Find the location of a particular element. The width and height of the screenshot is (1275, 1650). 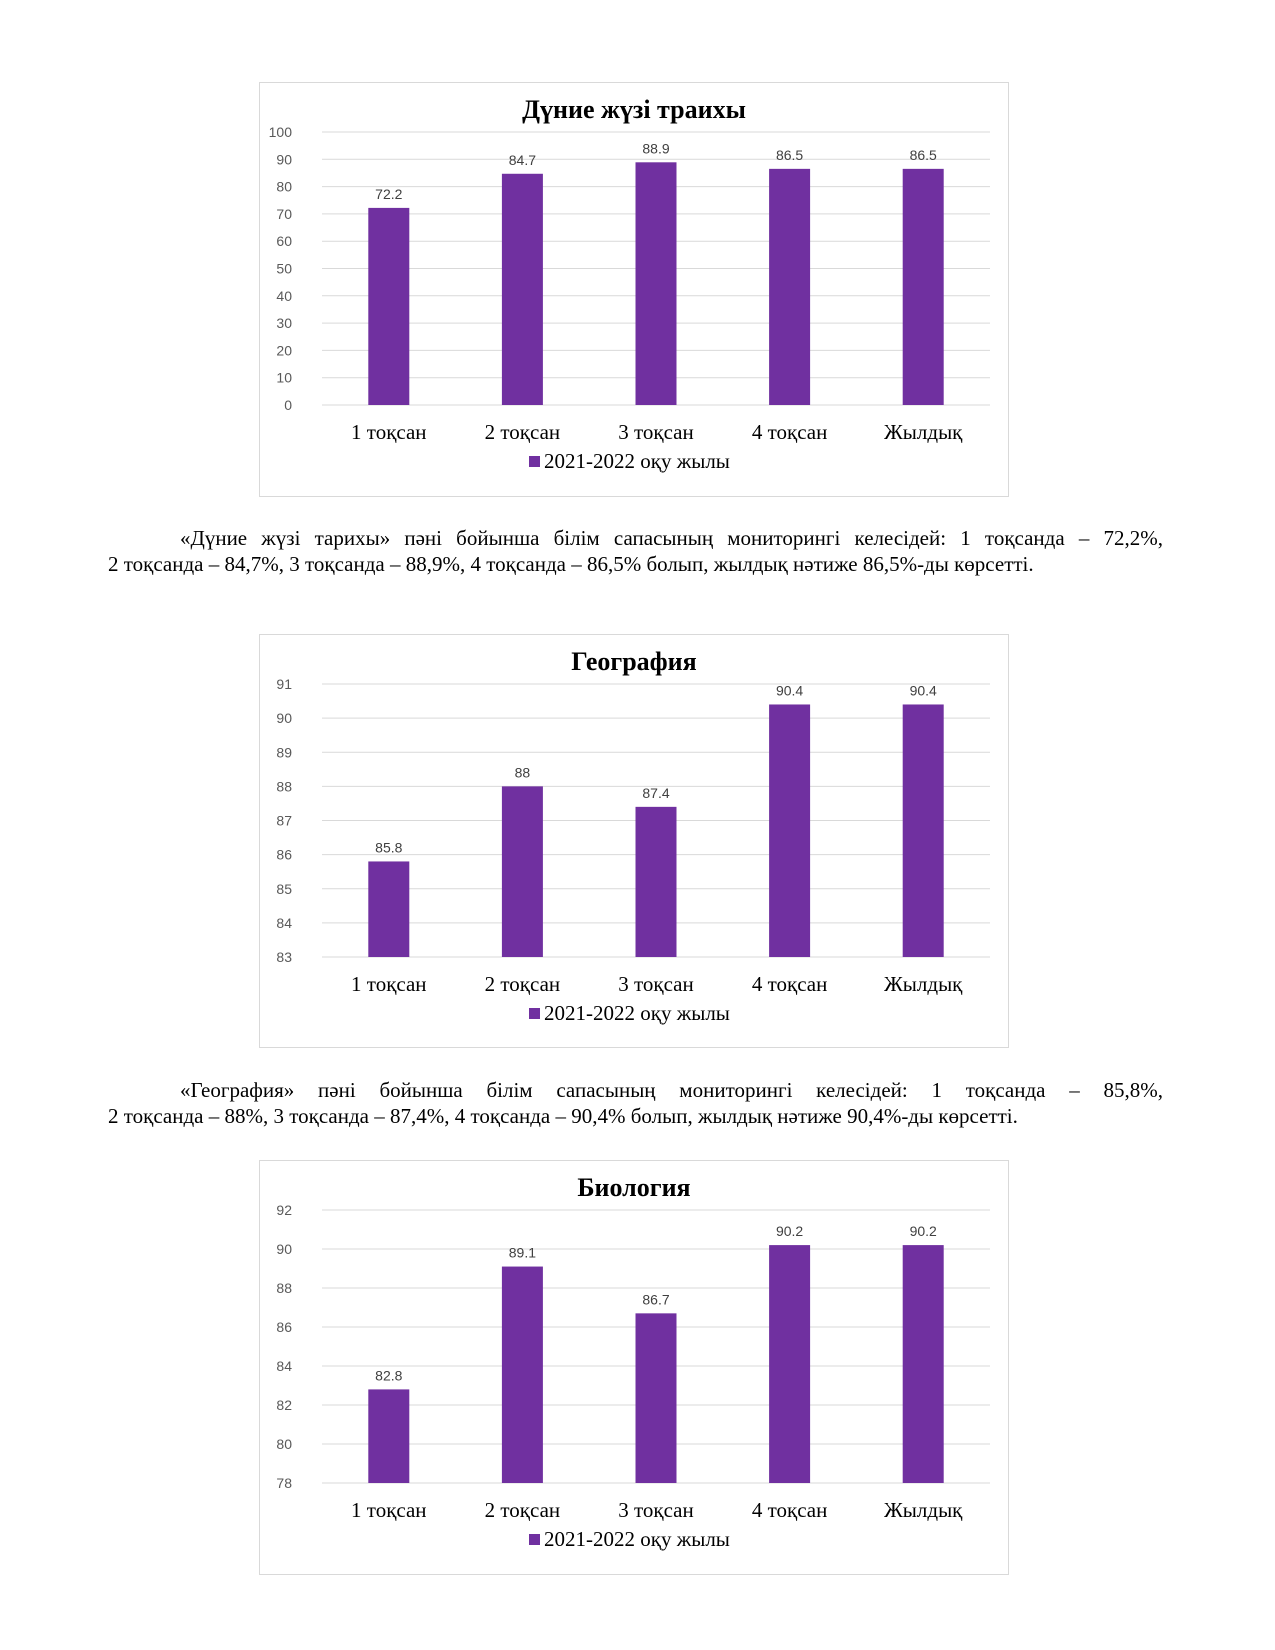

y-tick-label: 83 is located at coordinates (284, 957).